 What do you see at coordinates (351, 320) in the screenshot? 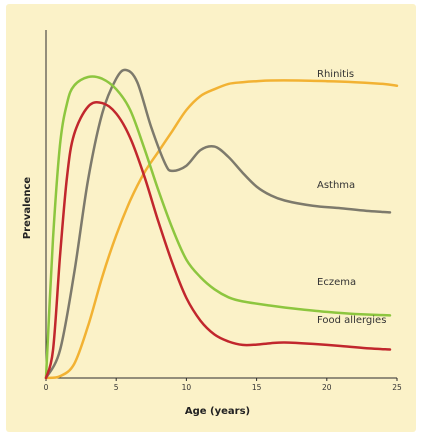
I see `food-allergies-label: Food allergies` at bounding box center [351, 320].